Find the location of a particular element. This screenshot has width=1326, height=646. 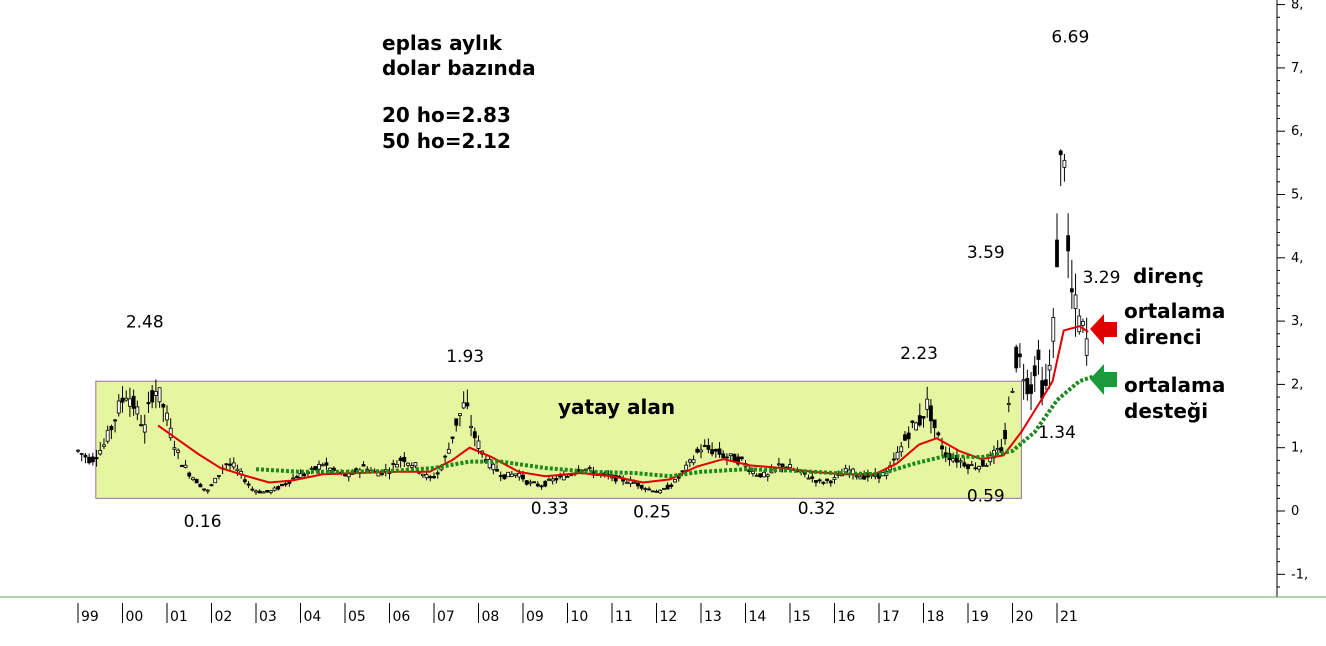

ma-support-label-2: desteği is located at coordinates (1166, 411).